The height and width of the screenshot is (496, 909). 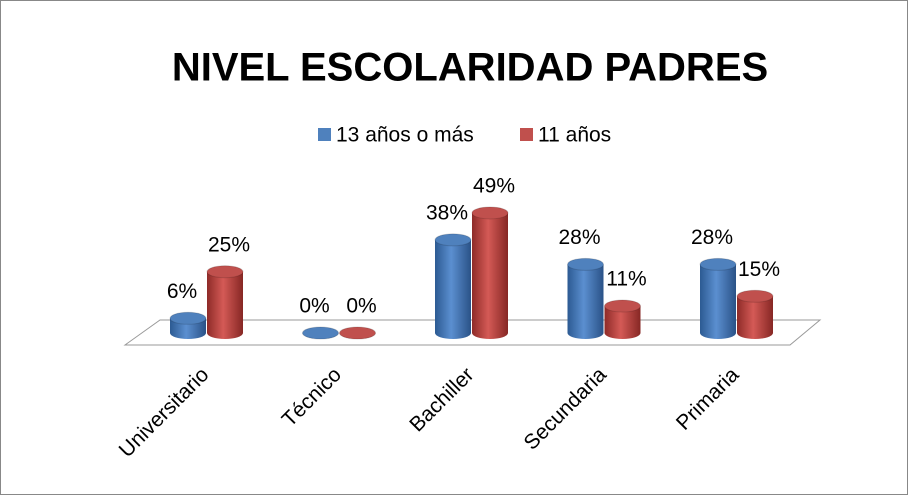 What do you see at coordinates (574, 135) in the screenshot?
I see `legend-label: 11 años` at bounding box center [574, 135].